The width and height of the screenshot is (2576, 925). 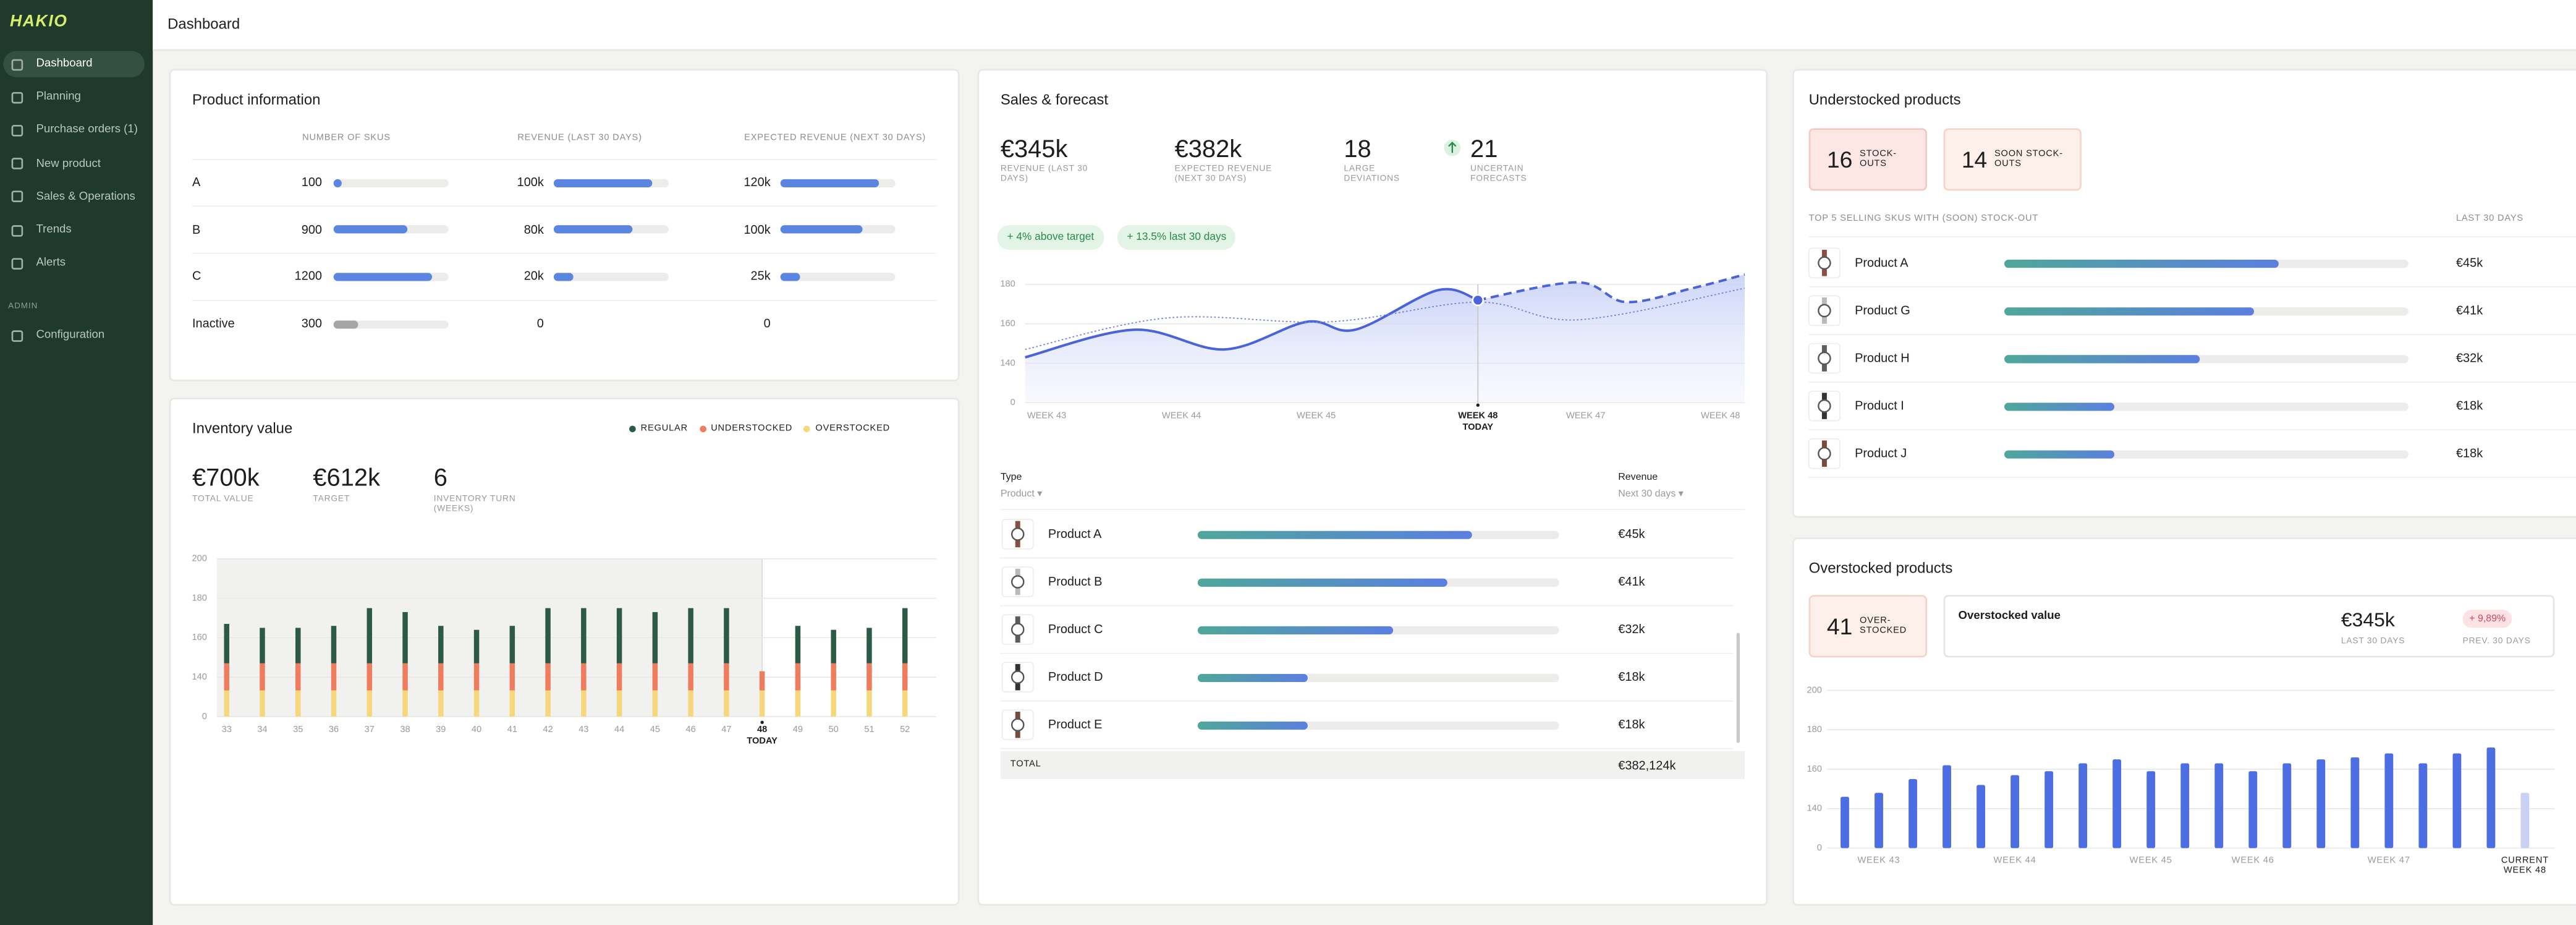 What do you see at coordinates (767, 323) in the screenshot?
I see `cell-value: 0` at bounding box center [767, 323].